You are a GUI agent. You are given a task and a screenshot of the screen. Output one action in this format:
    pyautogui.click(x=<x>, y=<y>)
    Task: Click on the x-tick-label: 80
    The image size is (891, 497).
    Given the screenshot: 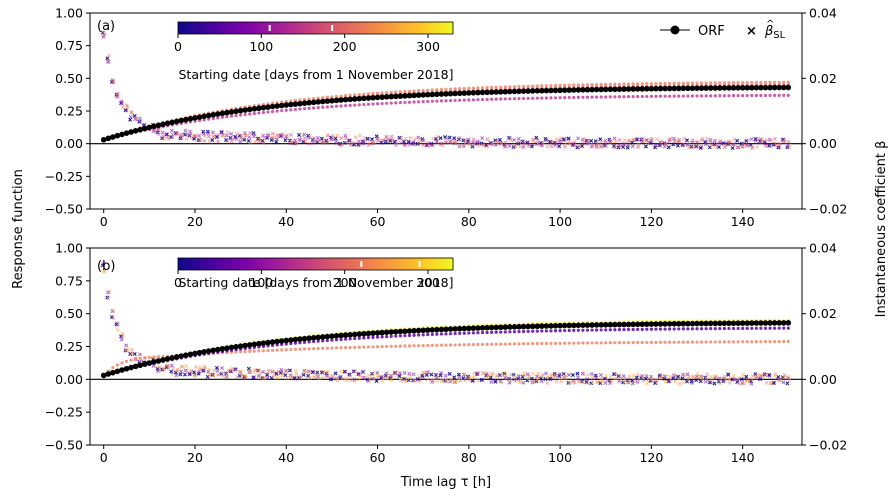 What is the action you would take?
    pyautogui.click(x=469, y=457)
    